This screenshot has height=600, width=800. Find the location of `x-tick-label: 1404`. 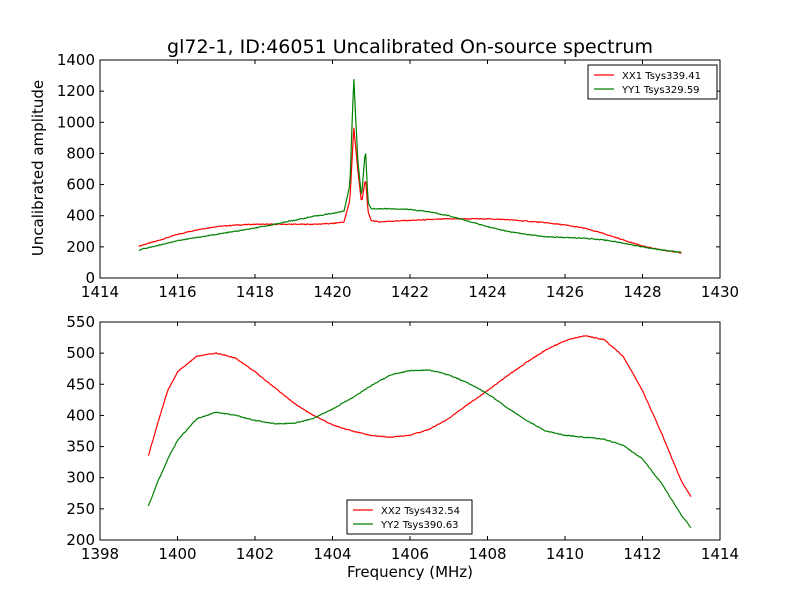

x-tick-label: 1404 is located at coordinates (332, 554).